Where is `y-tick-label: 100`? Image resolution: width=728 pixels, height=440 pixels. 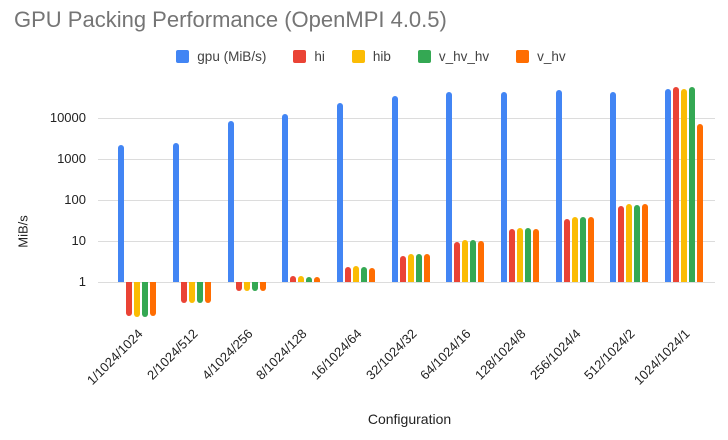 y-tick-label: 100 is located at coordinates (75, 199).